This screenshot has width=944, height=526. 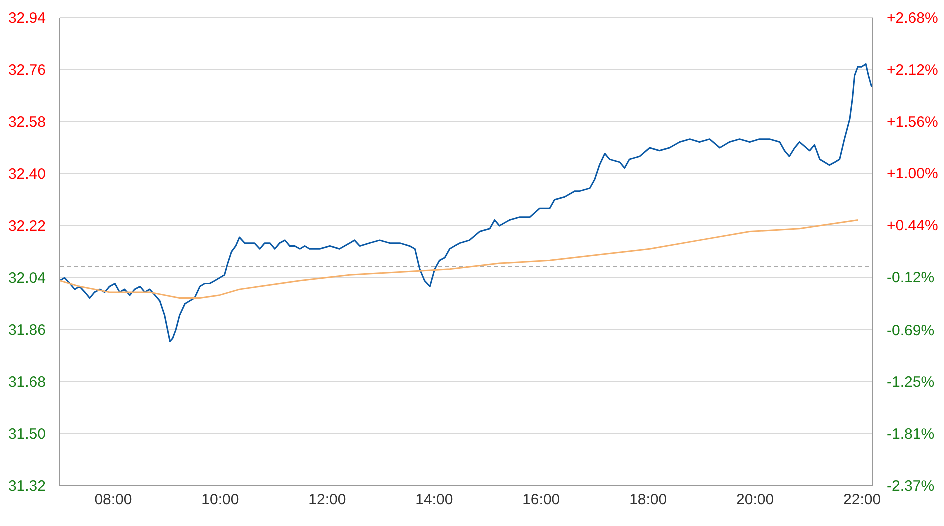 What do you see at coordinates (327, 500) in the screenshot?
I see `x-tick-label: 12:00` at bounding box center [327, 500].